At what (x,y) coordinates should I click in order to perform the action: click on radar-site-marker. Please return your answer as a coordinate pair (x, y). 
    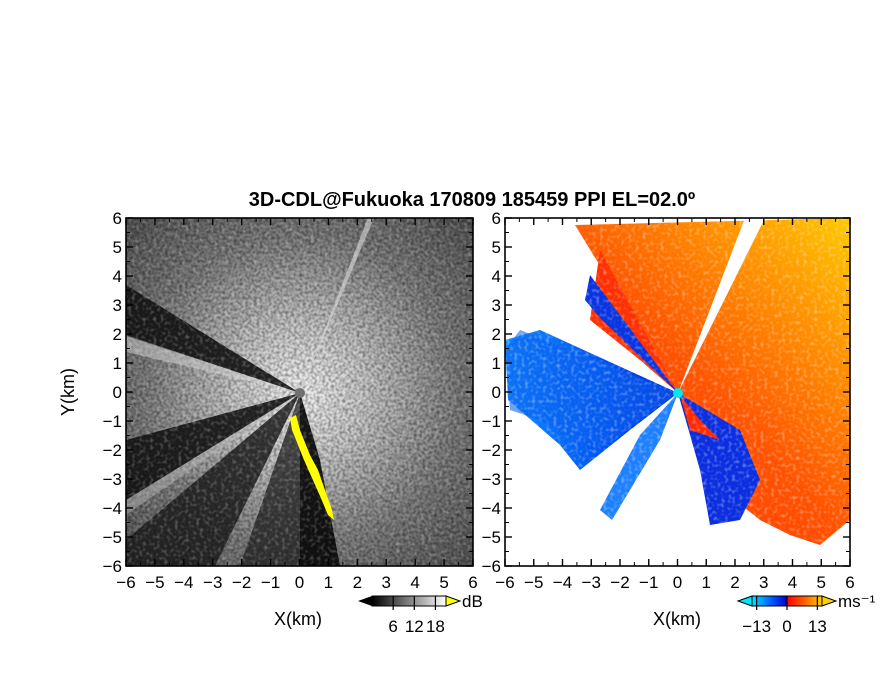
    Looking at the image, I should click on (300, 393).